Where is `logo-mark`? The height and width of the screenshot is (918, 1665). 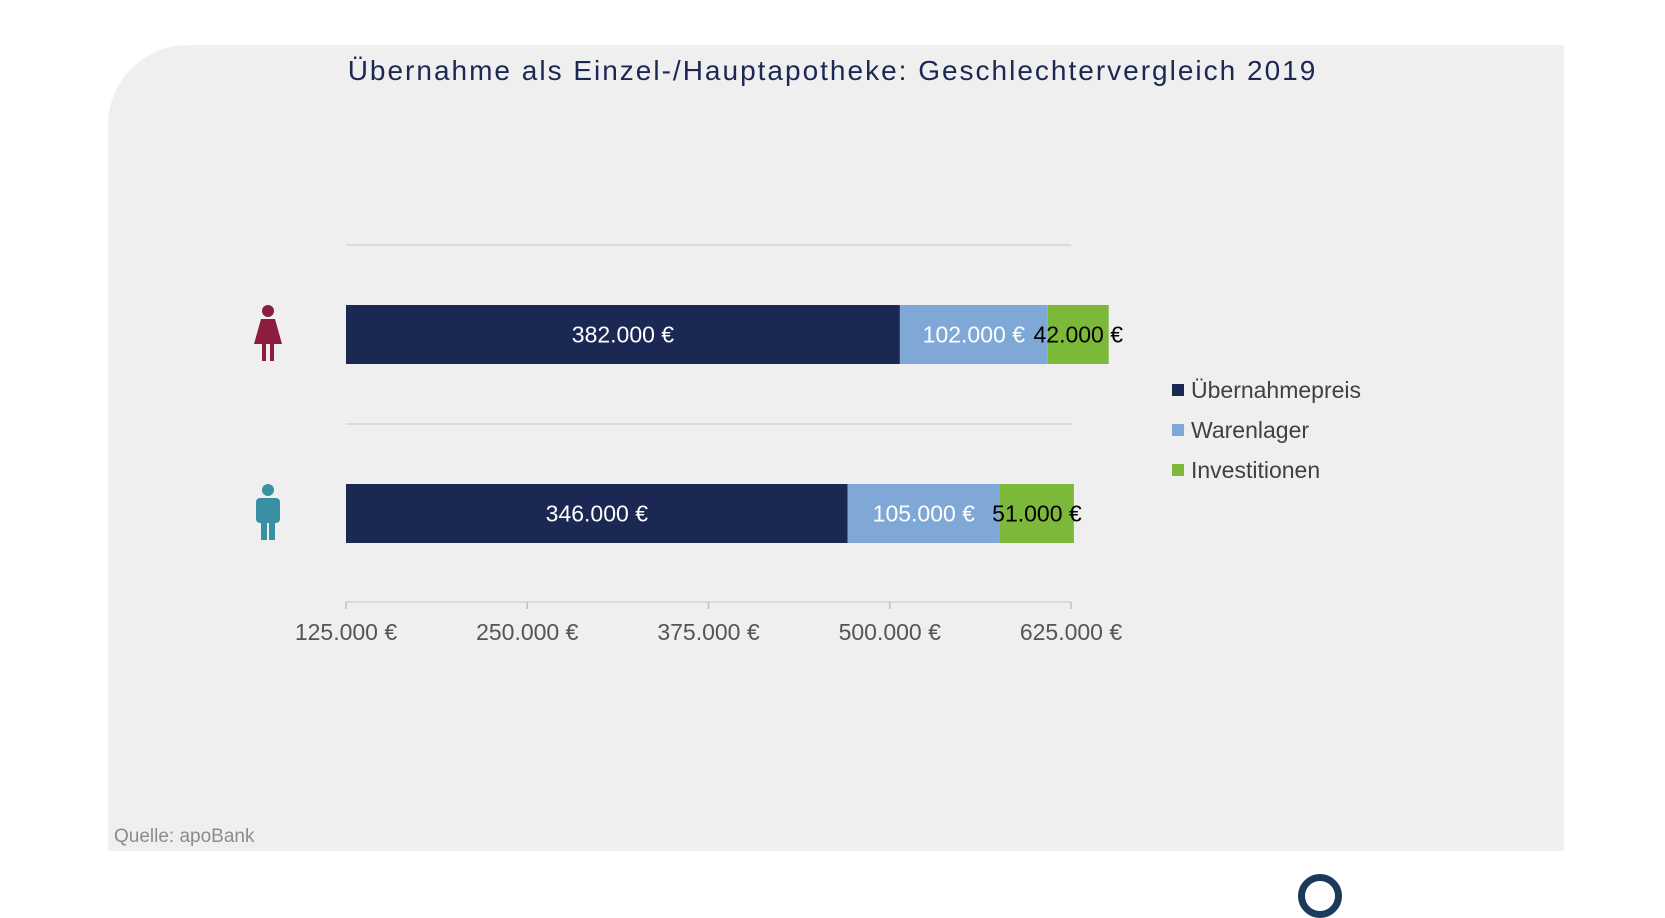
logo-mark is located at coordinates (1320, 896).